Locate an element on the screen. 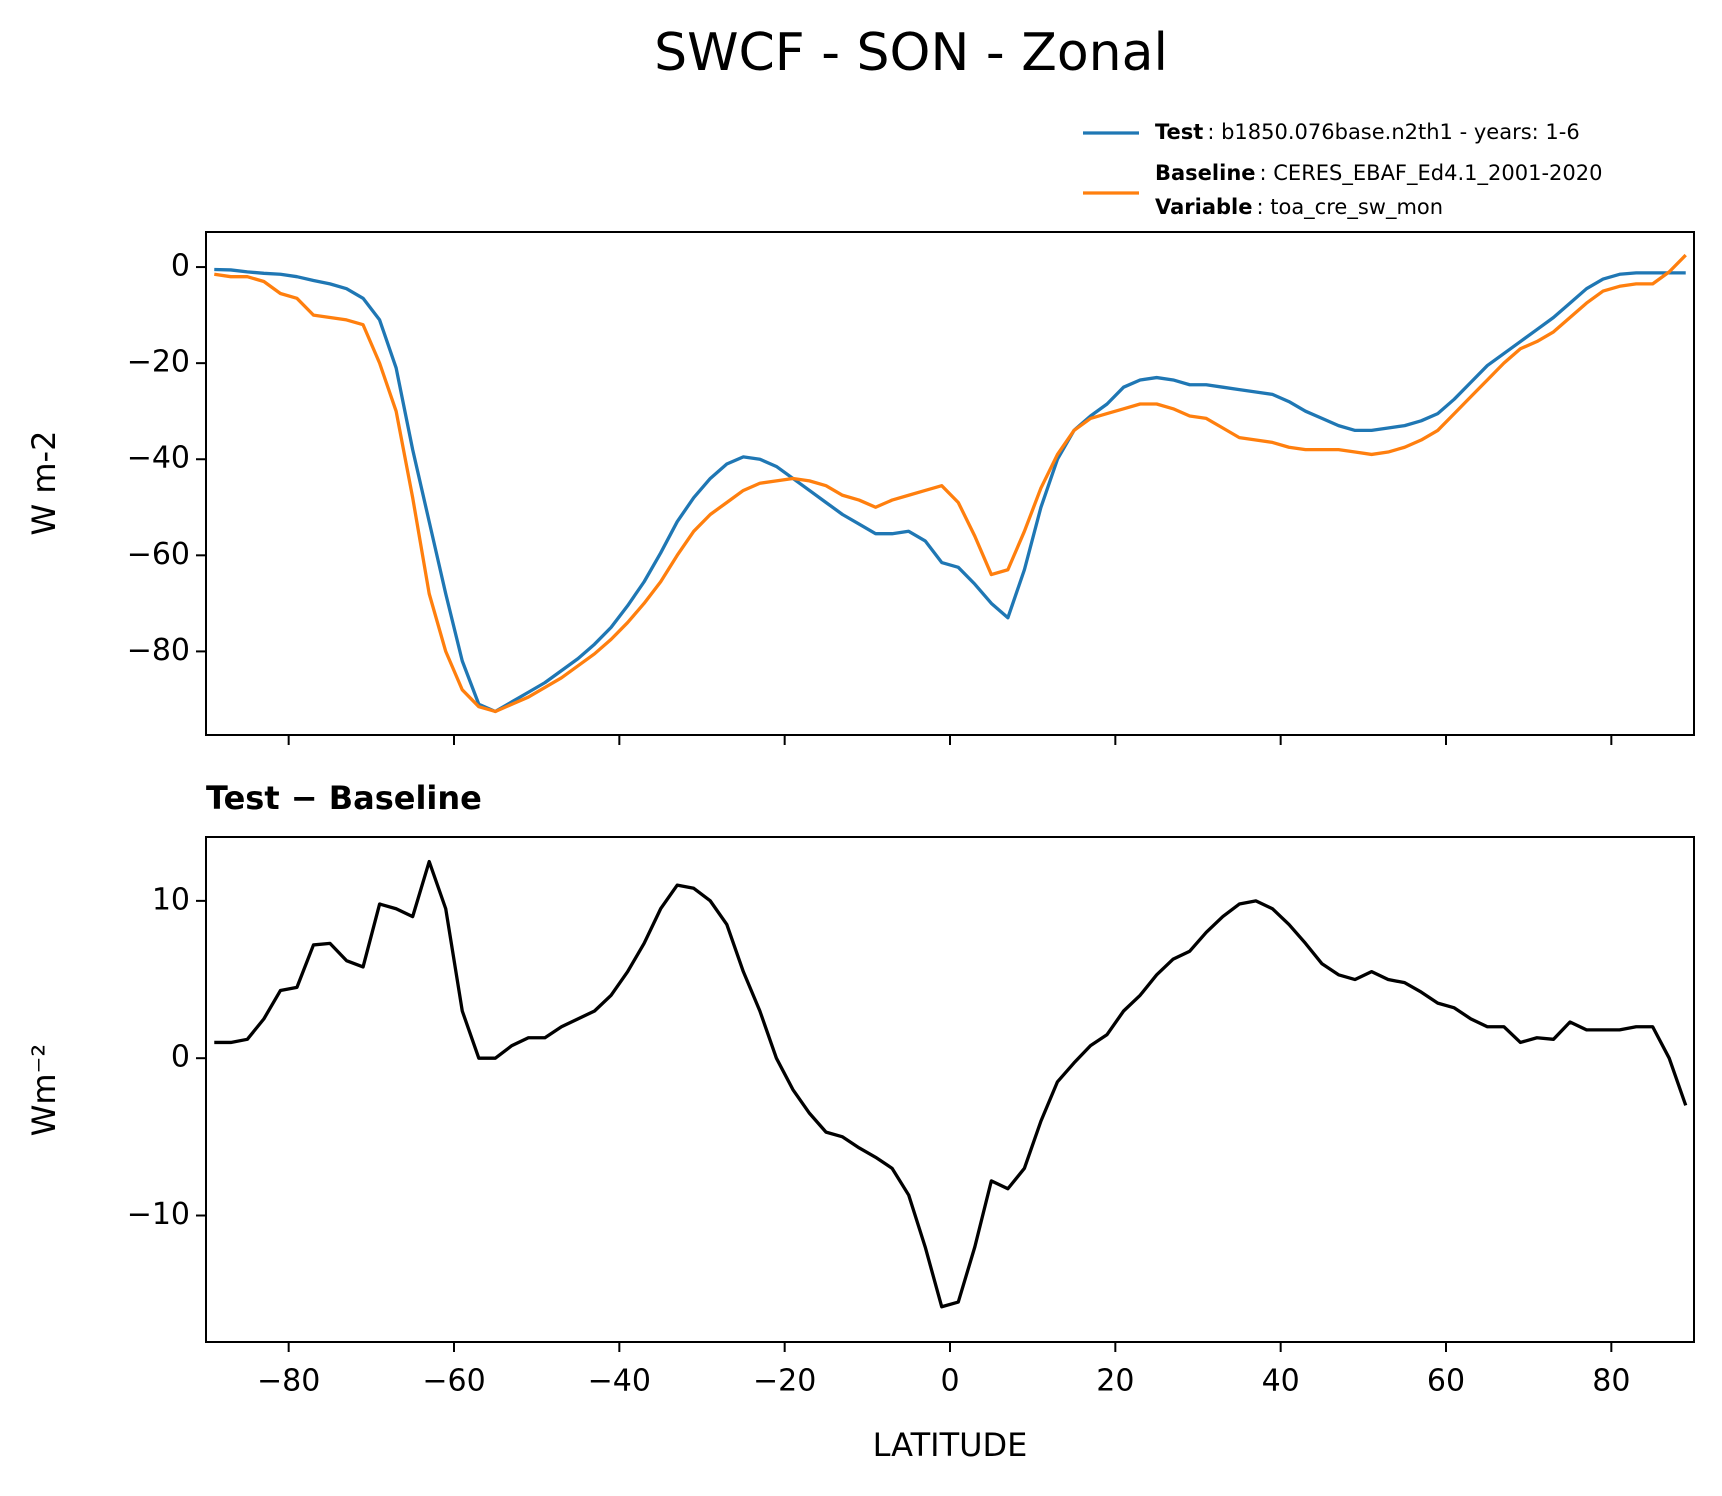 The width and height of the screenshot is (1722, 1496). x-tick-label: 20 is located at coordinates (1115, 1381).